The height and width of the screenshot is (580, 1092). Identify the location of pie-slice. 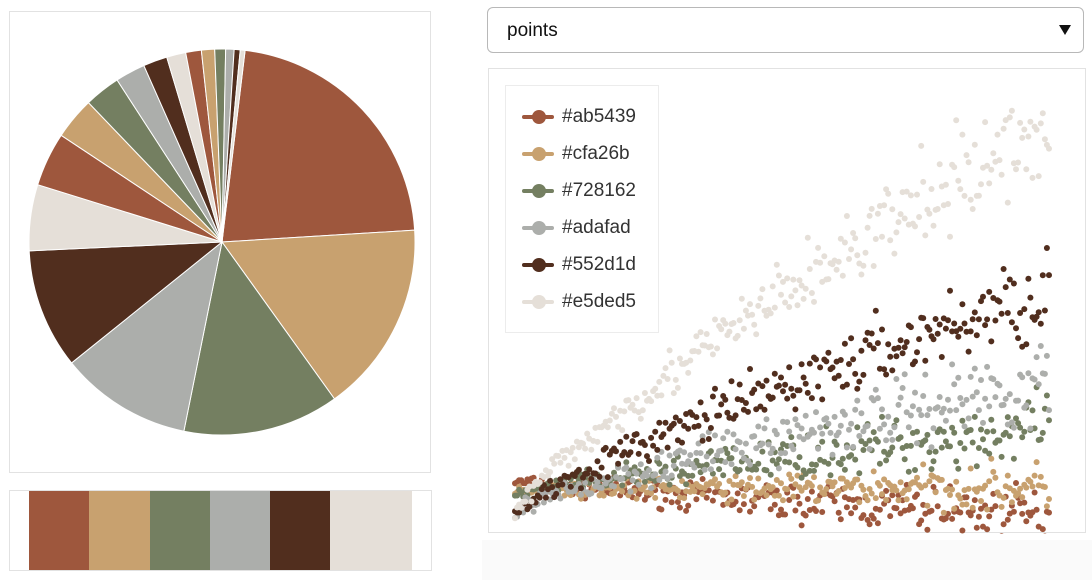
(126, 302).